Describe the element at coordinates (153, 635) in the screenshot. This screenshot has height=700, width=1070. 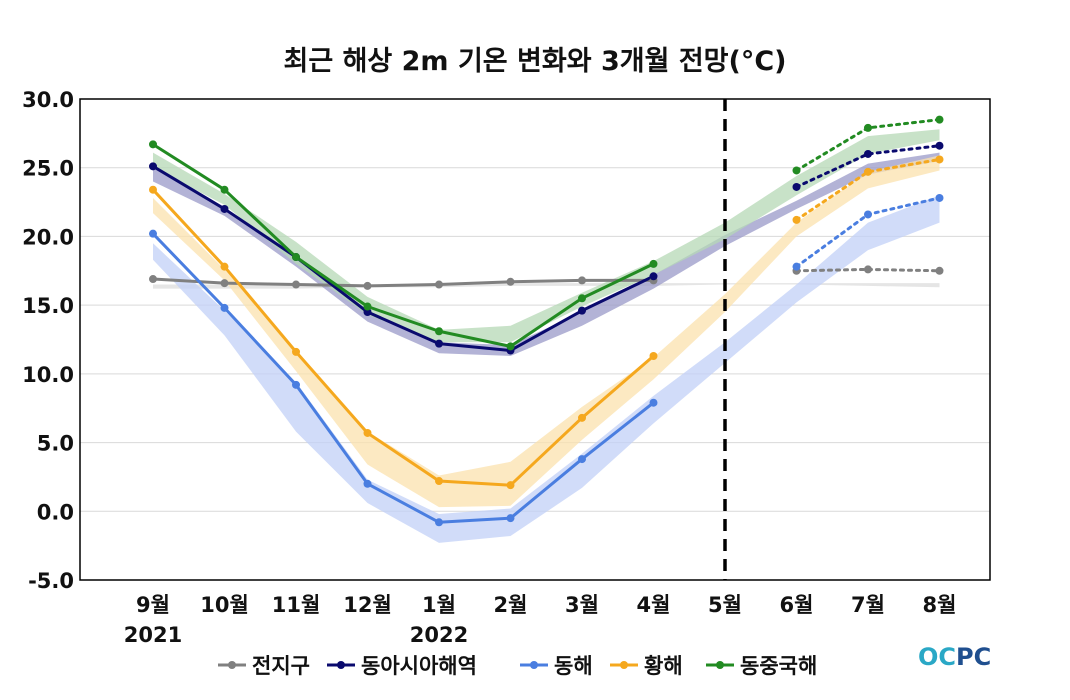
I see `year-label-0: 2021` at that location.